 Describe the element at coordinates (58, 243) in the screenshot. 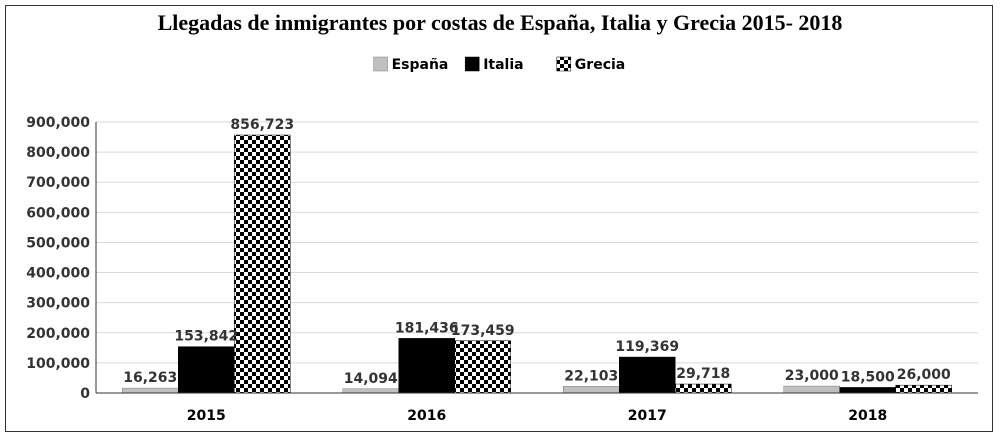

I see `y-tick-label: 500,000` at that location.